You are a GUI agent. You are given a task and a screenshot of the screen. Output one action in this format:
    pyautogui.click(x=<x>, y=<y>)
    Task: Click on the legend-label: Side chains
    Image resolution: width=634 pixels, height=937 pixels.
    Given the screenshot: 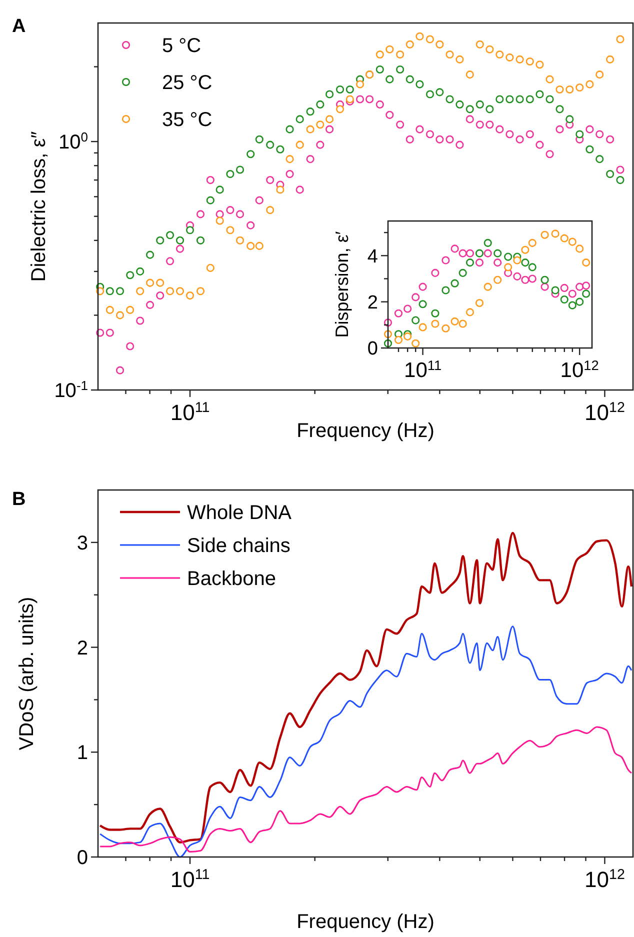 What is the action you would take?
    pyautogui.click(x=238, y=546)
    